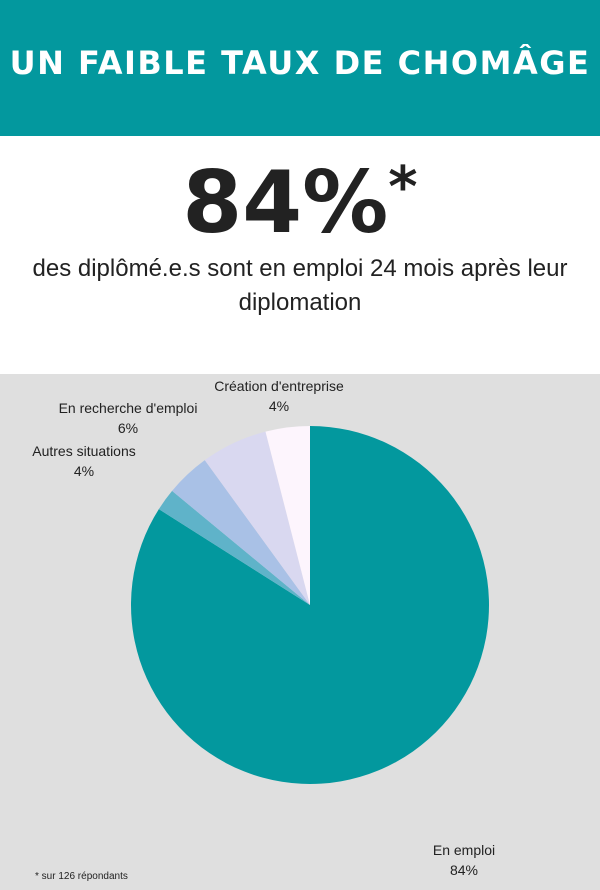 The image size is (600, 890). What do you see at coordinates (84, 451) in the screenshot?
I see `slice-label-autres-situations: Autres situations` at bounding box center [84, 451].